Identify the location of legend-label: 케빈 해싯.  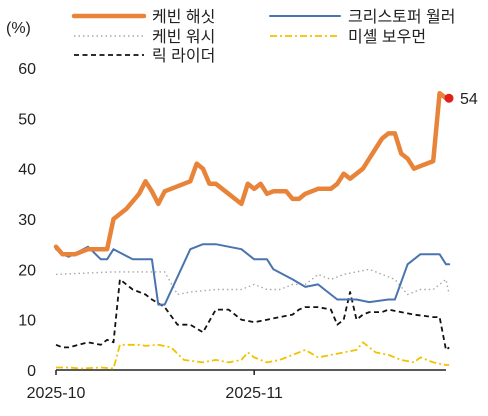
(183, 17).